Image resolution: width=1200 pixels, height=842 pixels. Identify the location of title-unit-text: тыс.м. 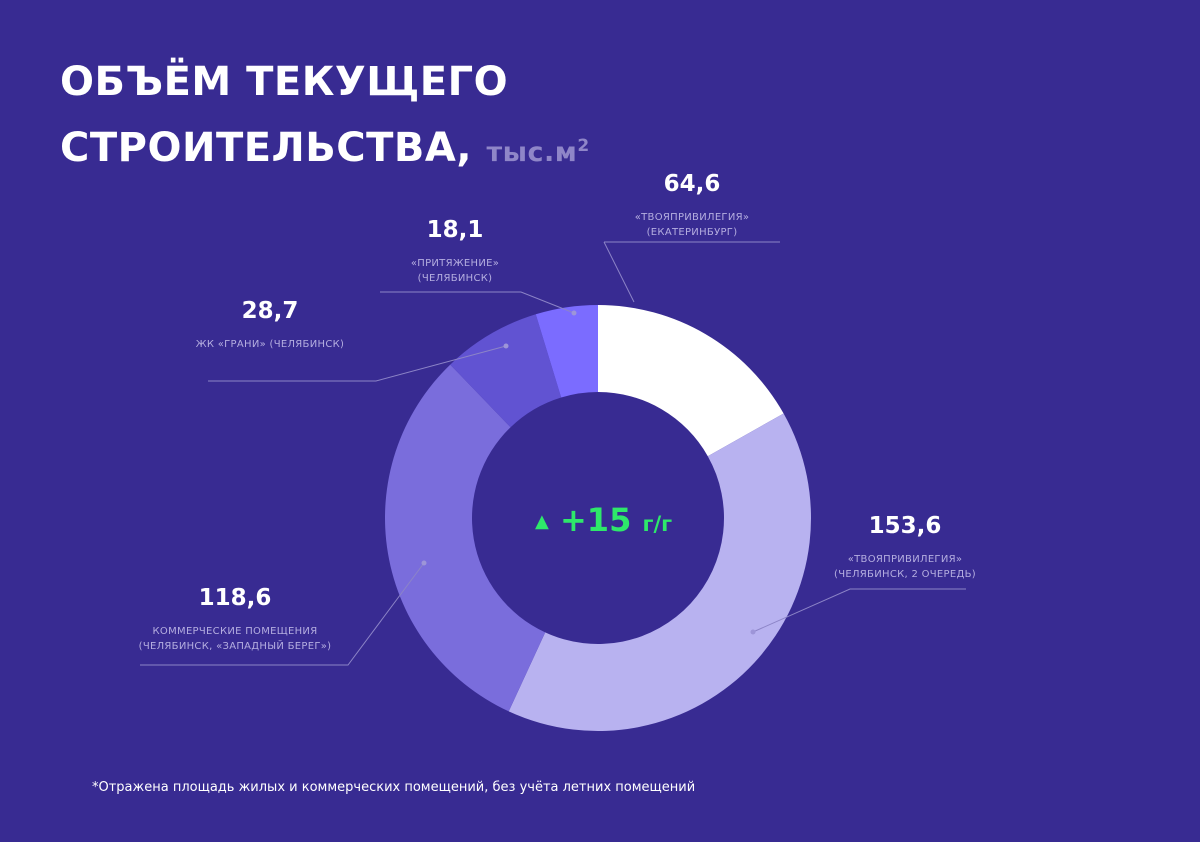
(532, 152).